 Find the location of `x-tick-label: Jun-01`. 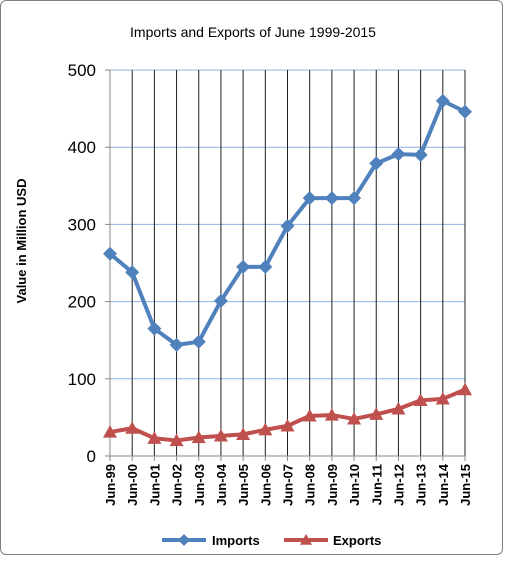

x-tick-label: Jun-01 is located at coordinates (154, 485).